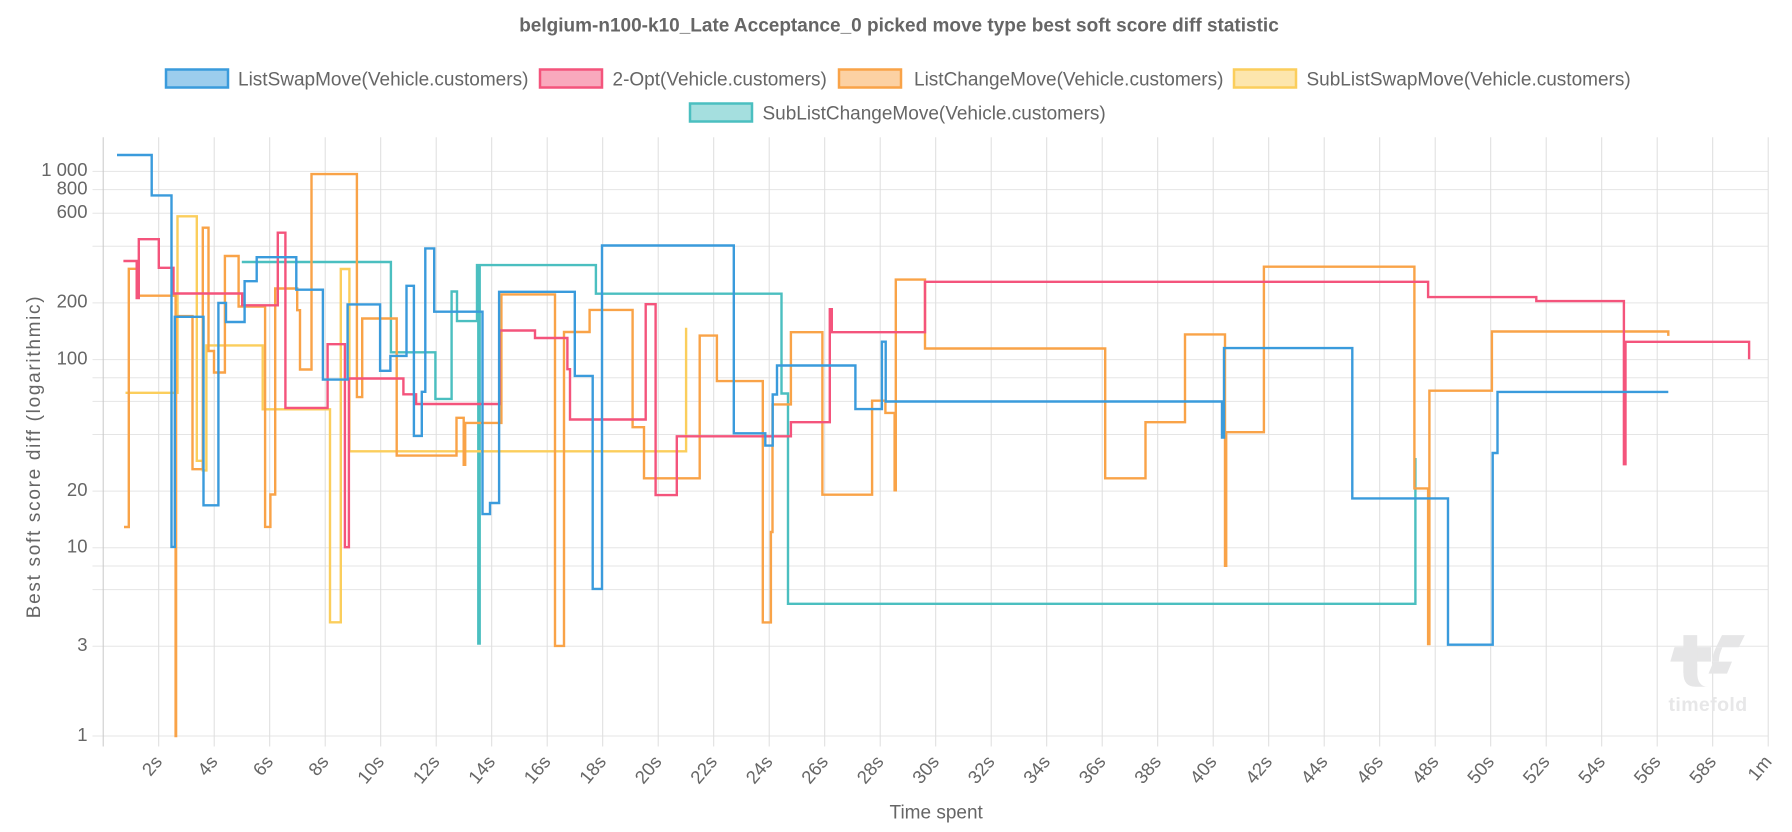  What do you see at coordinates (1469, 80) in the screenshot?
I see `svg-text:SubListSwapMove(Vehicle.custom: SubListSwapMove(Vehicle.customers)` at bounding box center [1469, 80].